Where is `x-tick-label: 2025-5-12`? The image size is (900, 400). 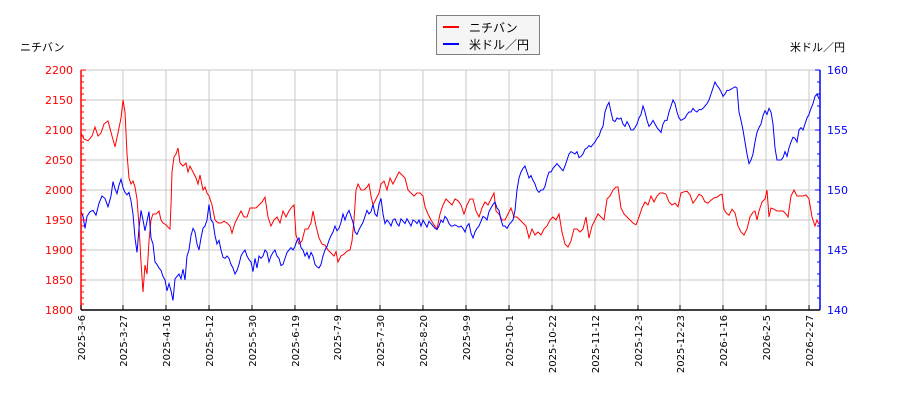 x-tick-label: 2025-5-12 is located at coordinates (210, 341).